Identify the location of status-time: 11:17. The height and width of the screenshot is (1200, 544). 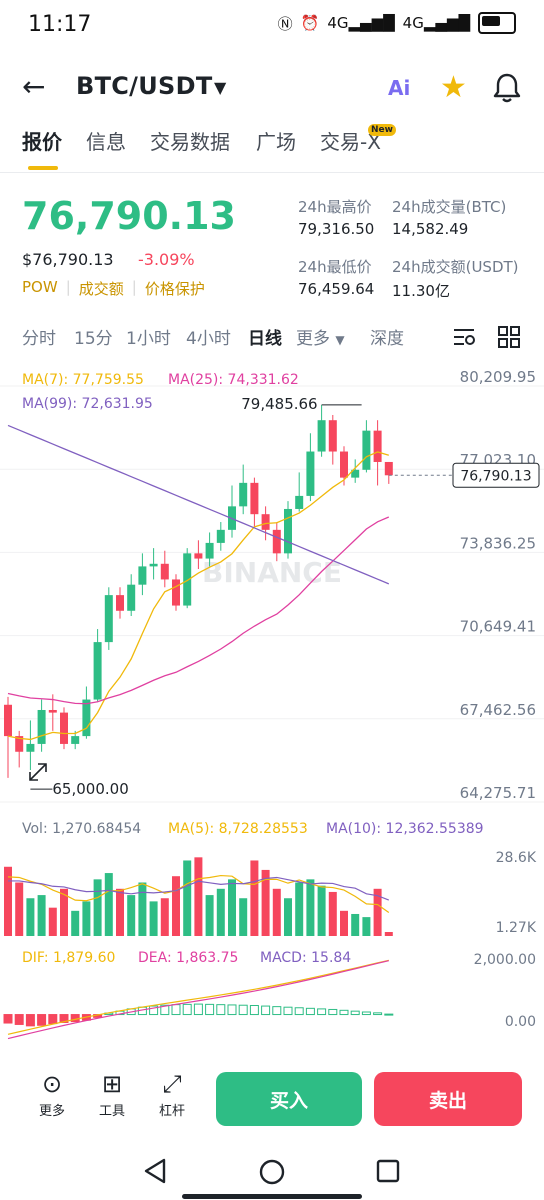
(60, 24).